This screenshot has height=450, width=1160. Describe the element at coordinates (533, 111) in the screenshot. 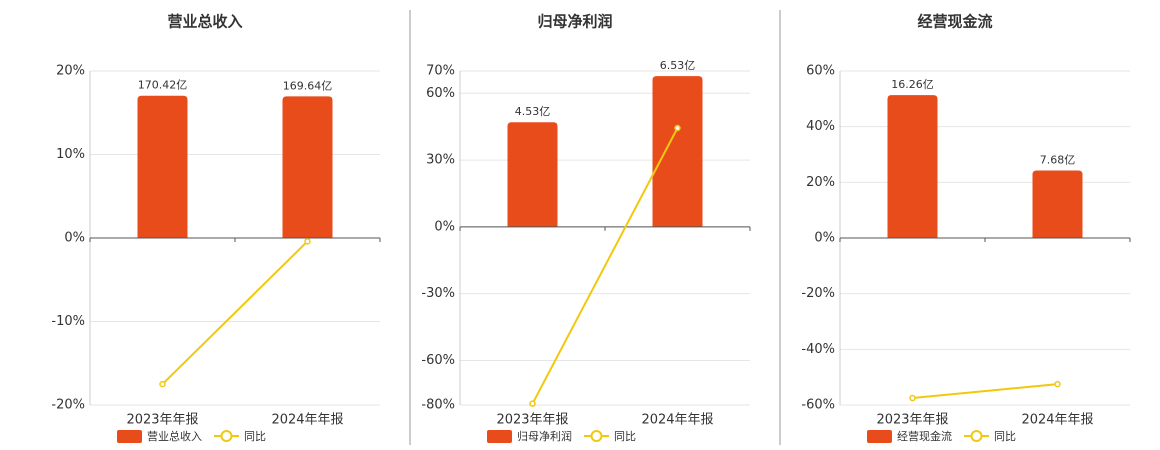

I see `value-label: 4.53亿` at that location.